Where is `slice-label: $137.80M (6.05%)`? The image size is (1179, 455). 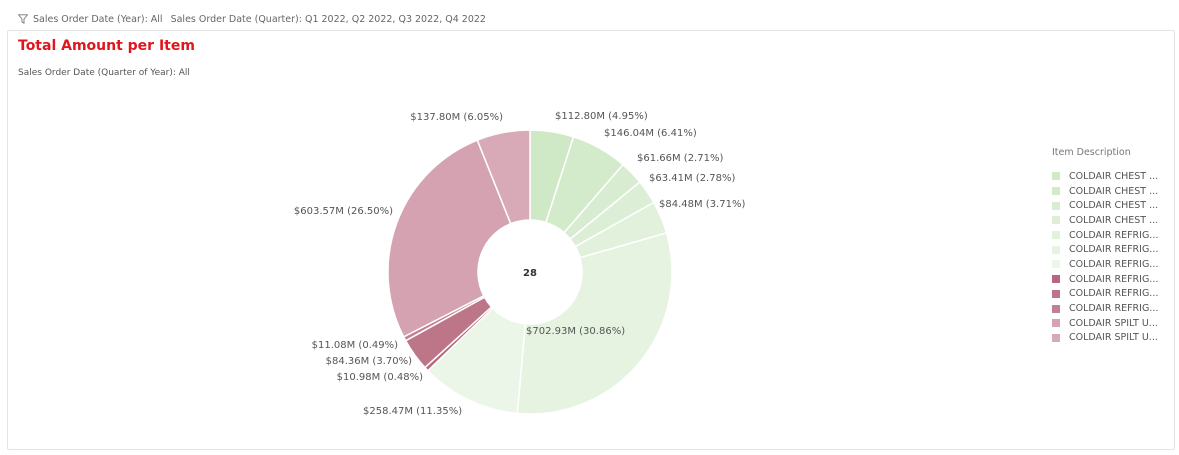 slice-label: $137.80M (6.05%) is located at coordinates (456, 117).